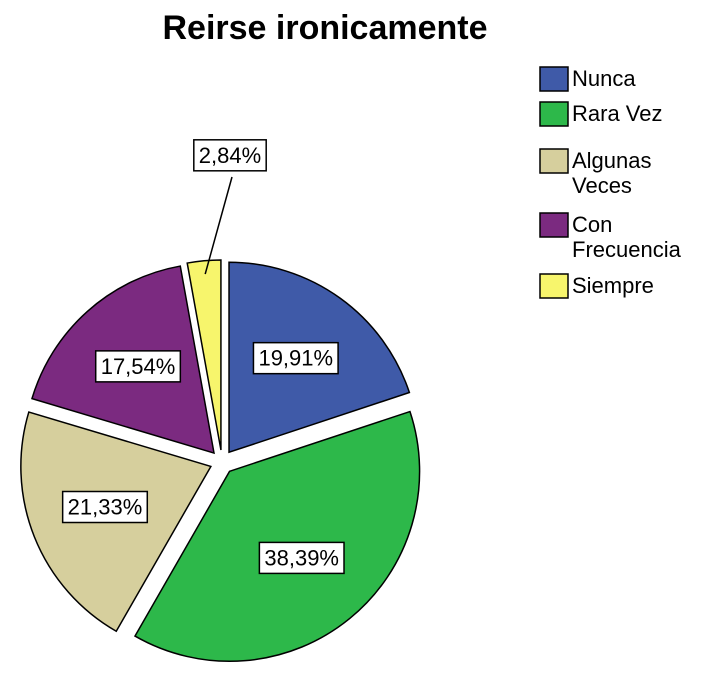 The width and height of the screenshot is (725, 675). I want to click on data-label: 21,33%, so click(105, 507).